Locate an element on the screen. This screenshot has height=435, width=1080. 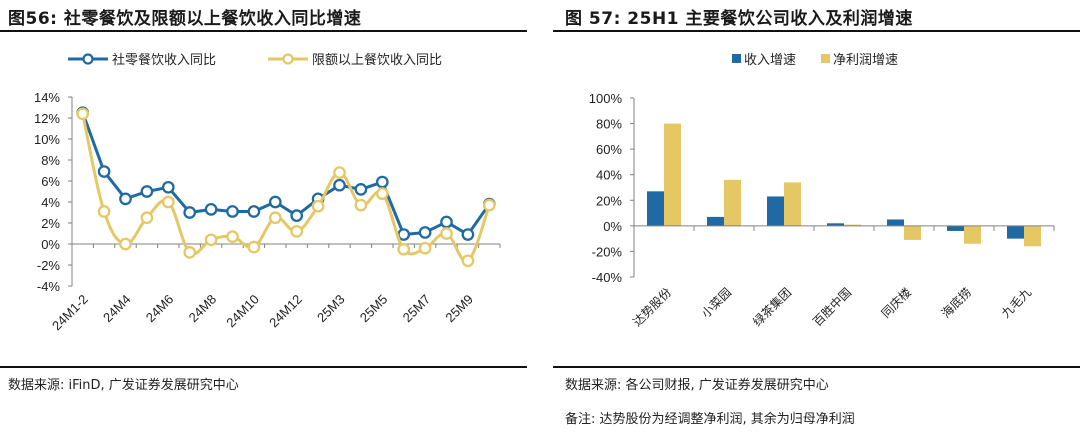
y-tick-label: 2% is located at coordinates (50, 223).